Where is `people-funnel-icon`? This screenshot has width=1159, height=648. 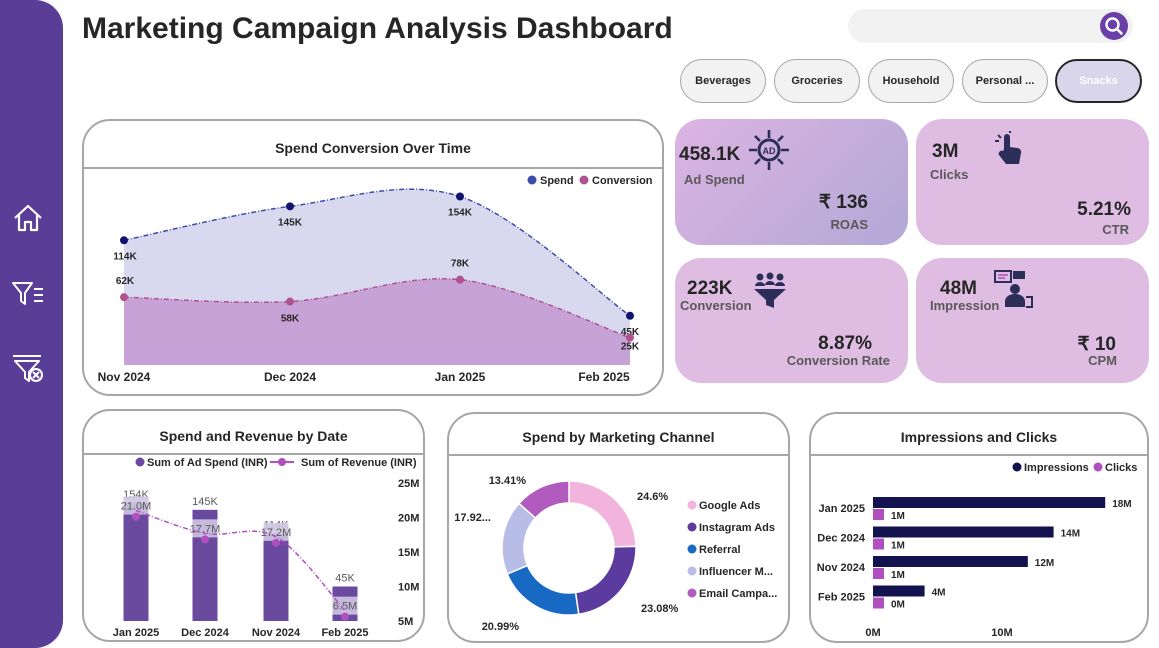
people-funnel-icon is located at coordinates (770, 290).